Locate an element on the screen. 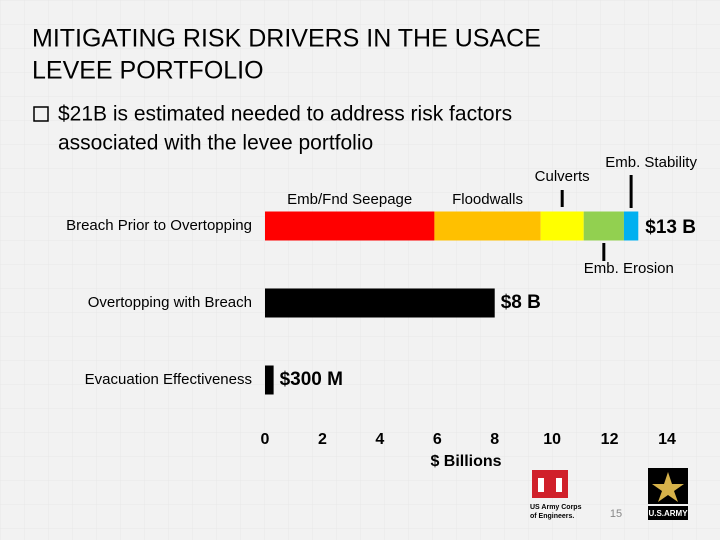 Image resolution: width=720 pixels, height=540 pixels. category-label: Evacuation Effectiveness is located at coordinates (168, 379).